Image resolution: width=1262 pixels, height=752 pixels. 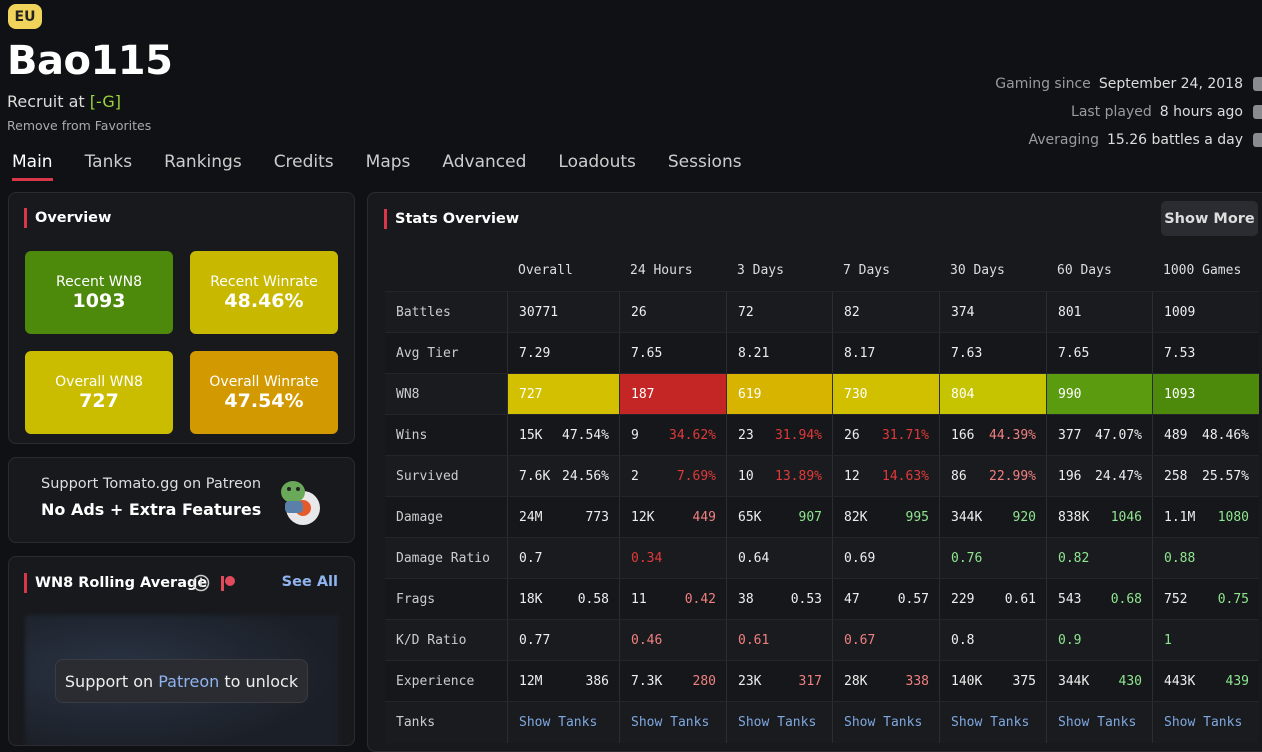 I want to click on column-header: 24 Hours, so click(x=661, y=270).